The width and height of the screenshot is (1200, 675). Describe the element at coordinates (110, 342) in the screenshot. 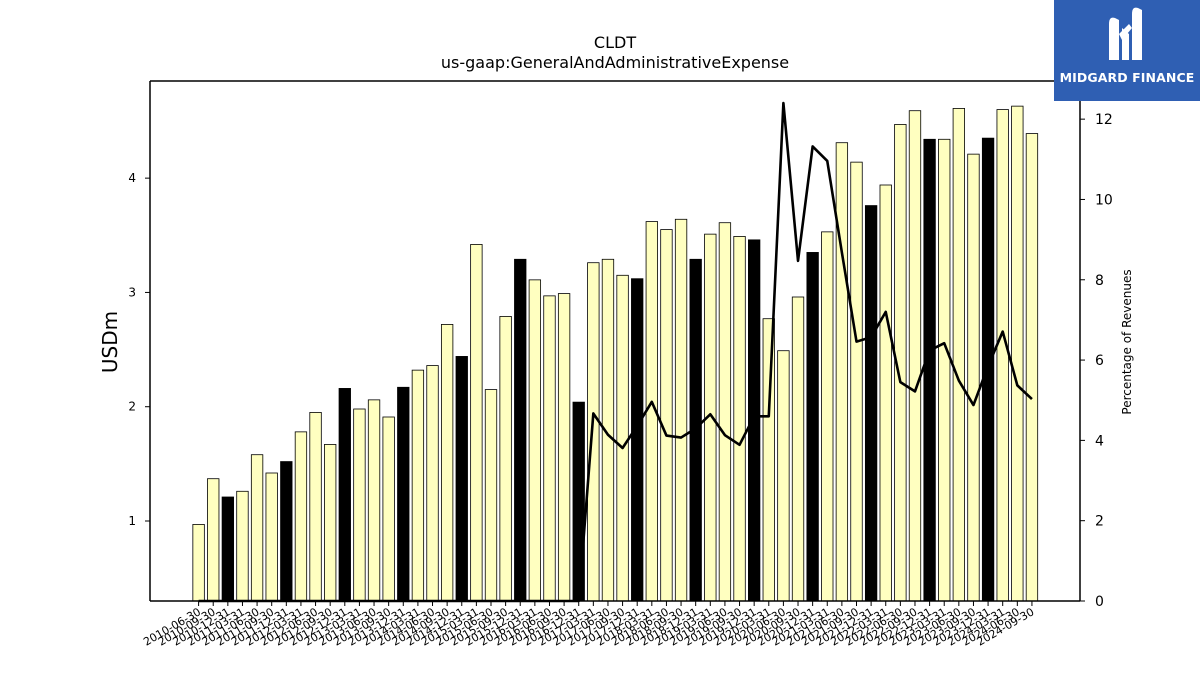

I see `y-axis-label-left: USDm` at that location.